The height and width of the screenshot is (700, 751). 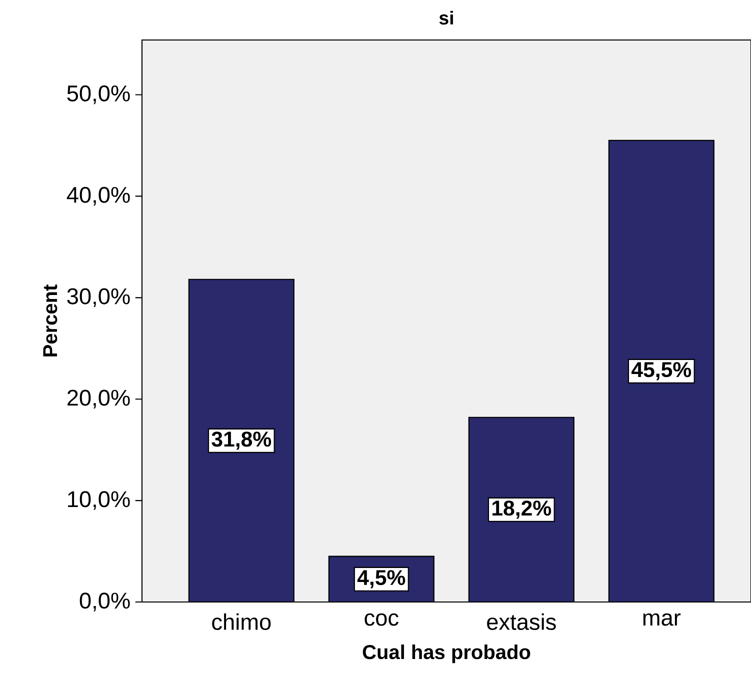 What do you see at coordinates (381, 579) in the screenshot?
I see `data-label: 4,5%` at bounding box center [381, 579].